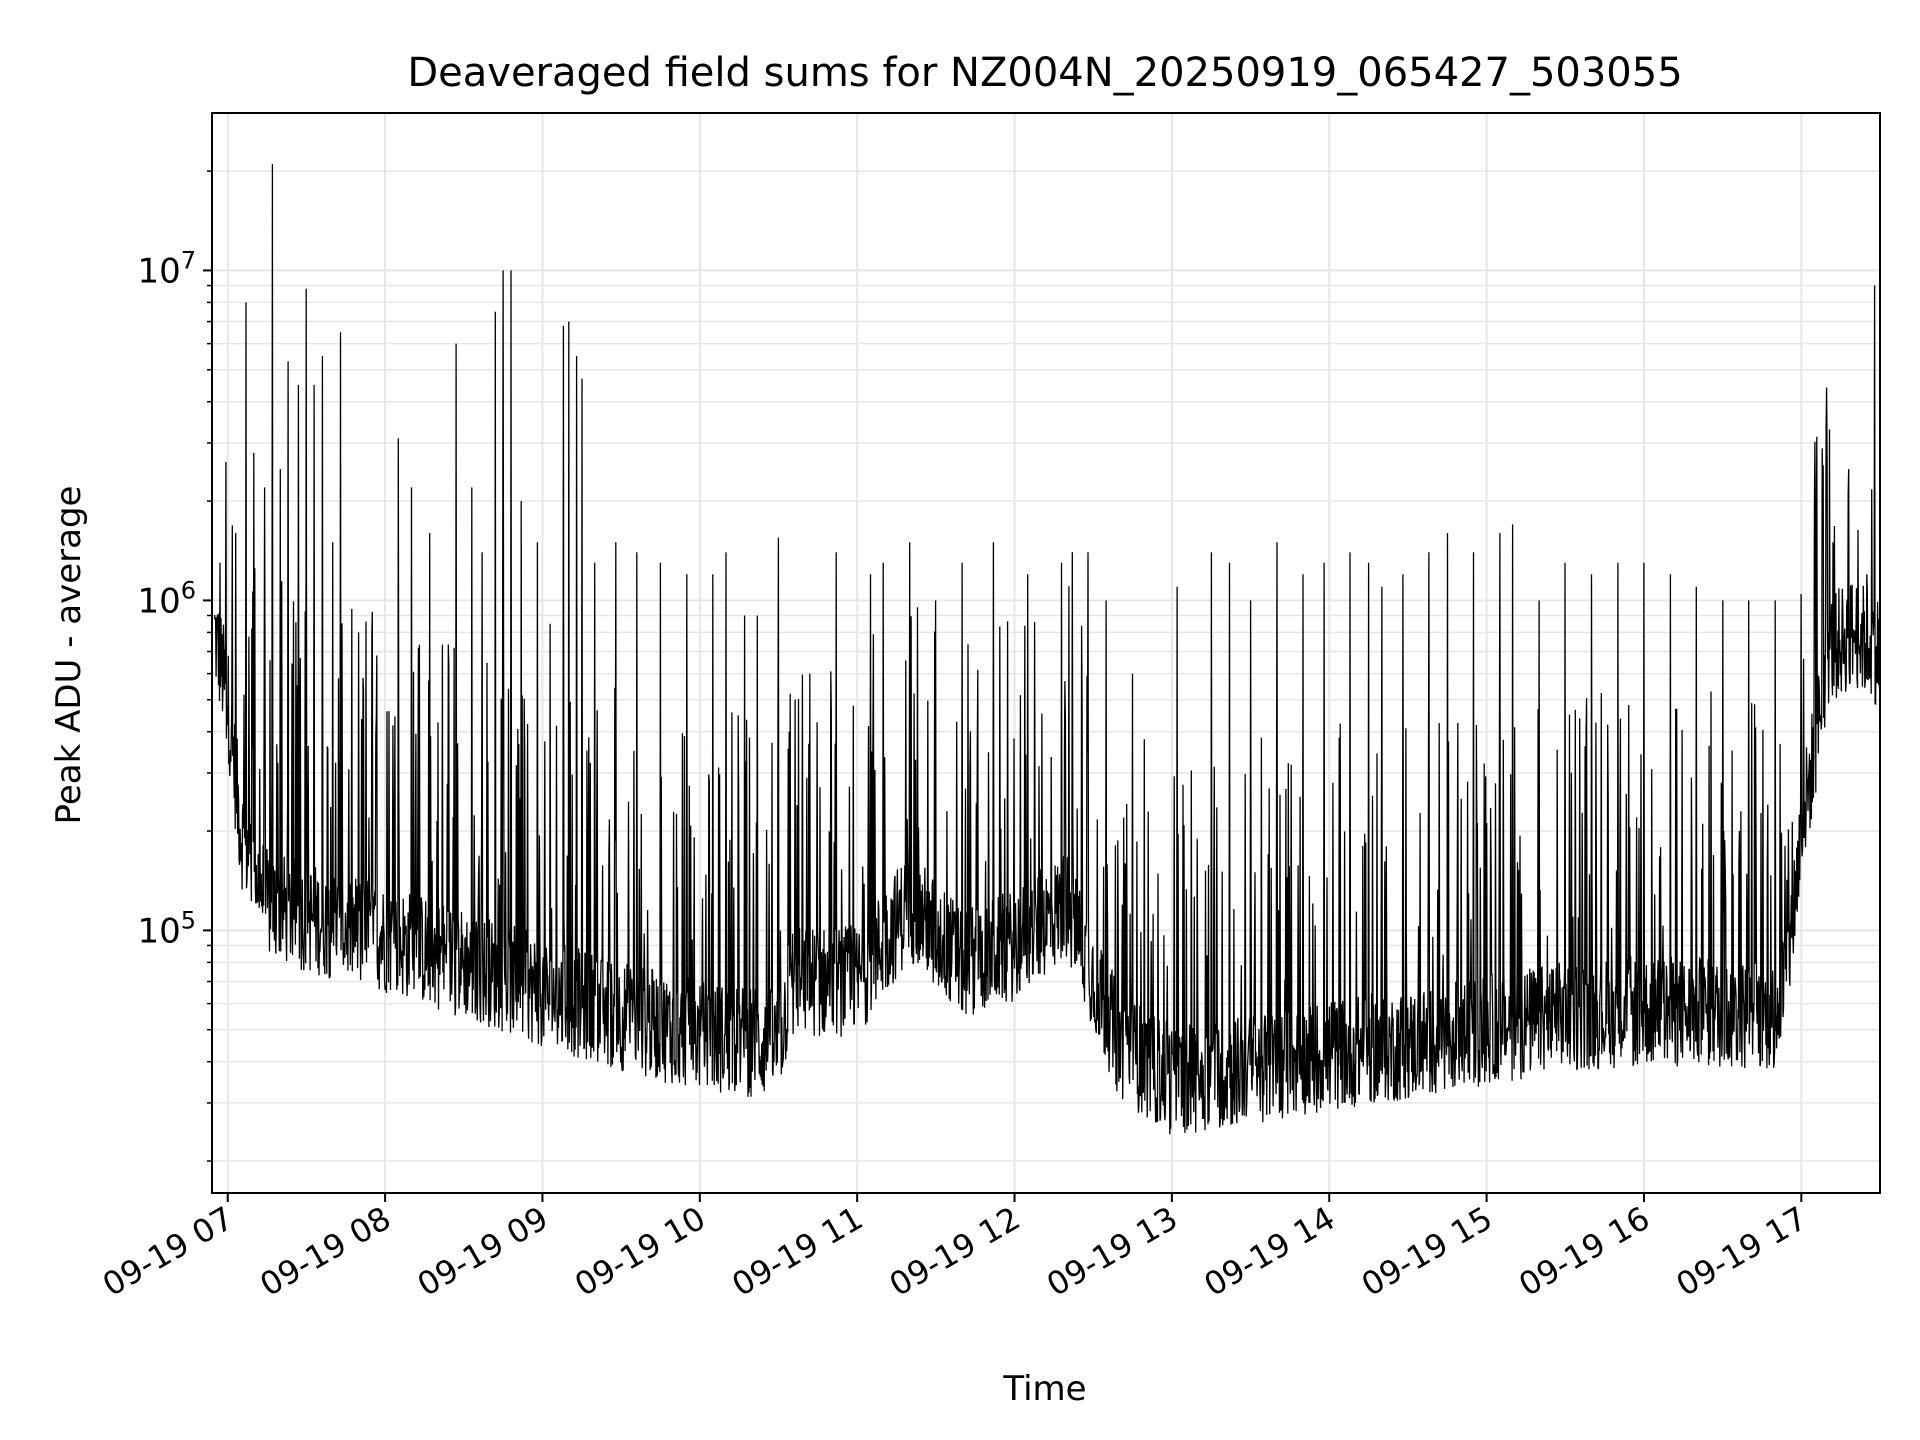 The image size is (1920, 1440). I want to click on y-tick-label: 10⁶, so click(166, 598).